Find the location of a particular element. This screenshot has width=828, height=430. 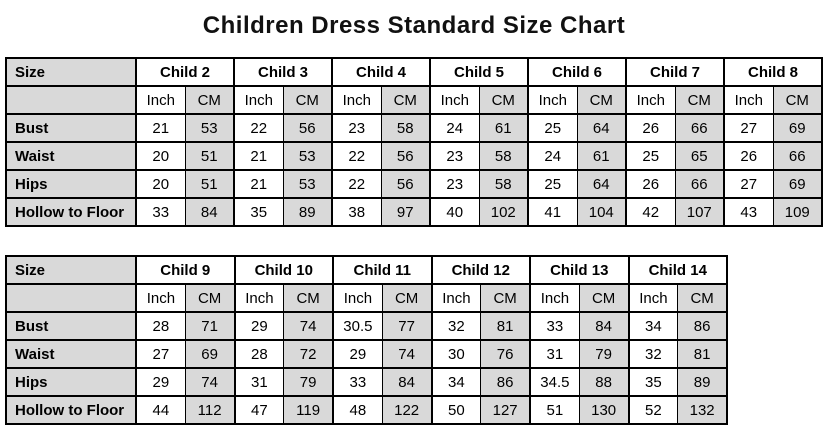

column-header-child-2: Child 2 is located at coordinates (185, 72).